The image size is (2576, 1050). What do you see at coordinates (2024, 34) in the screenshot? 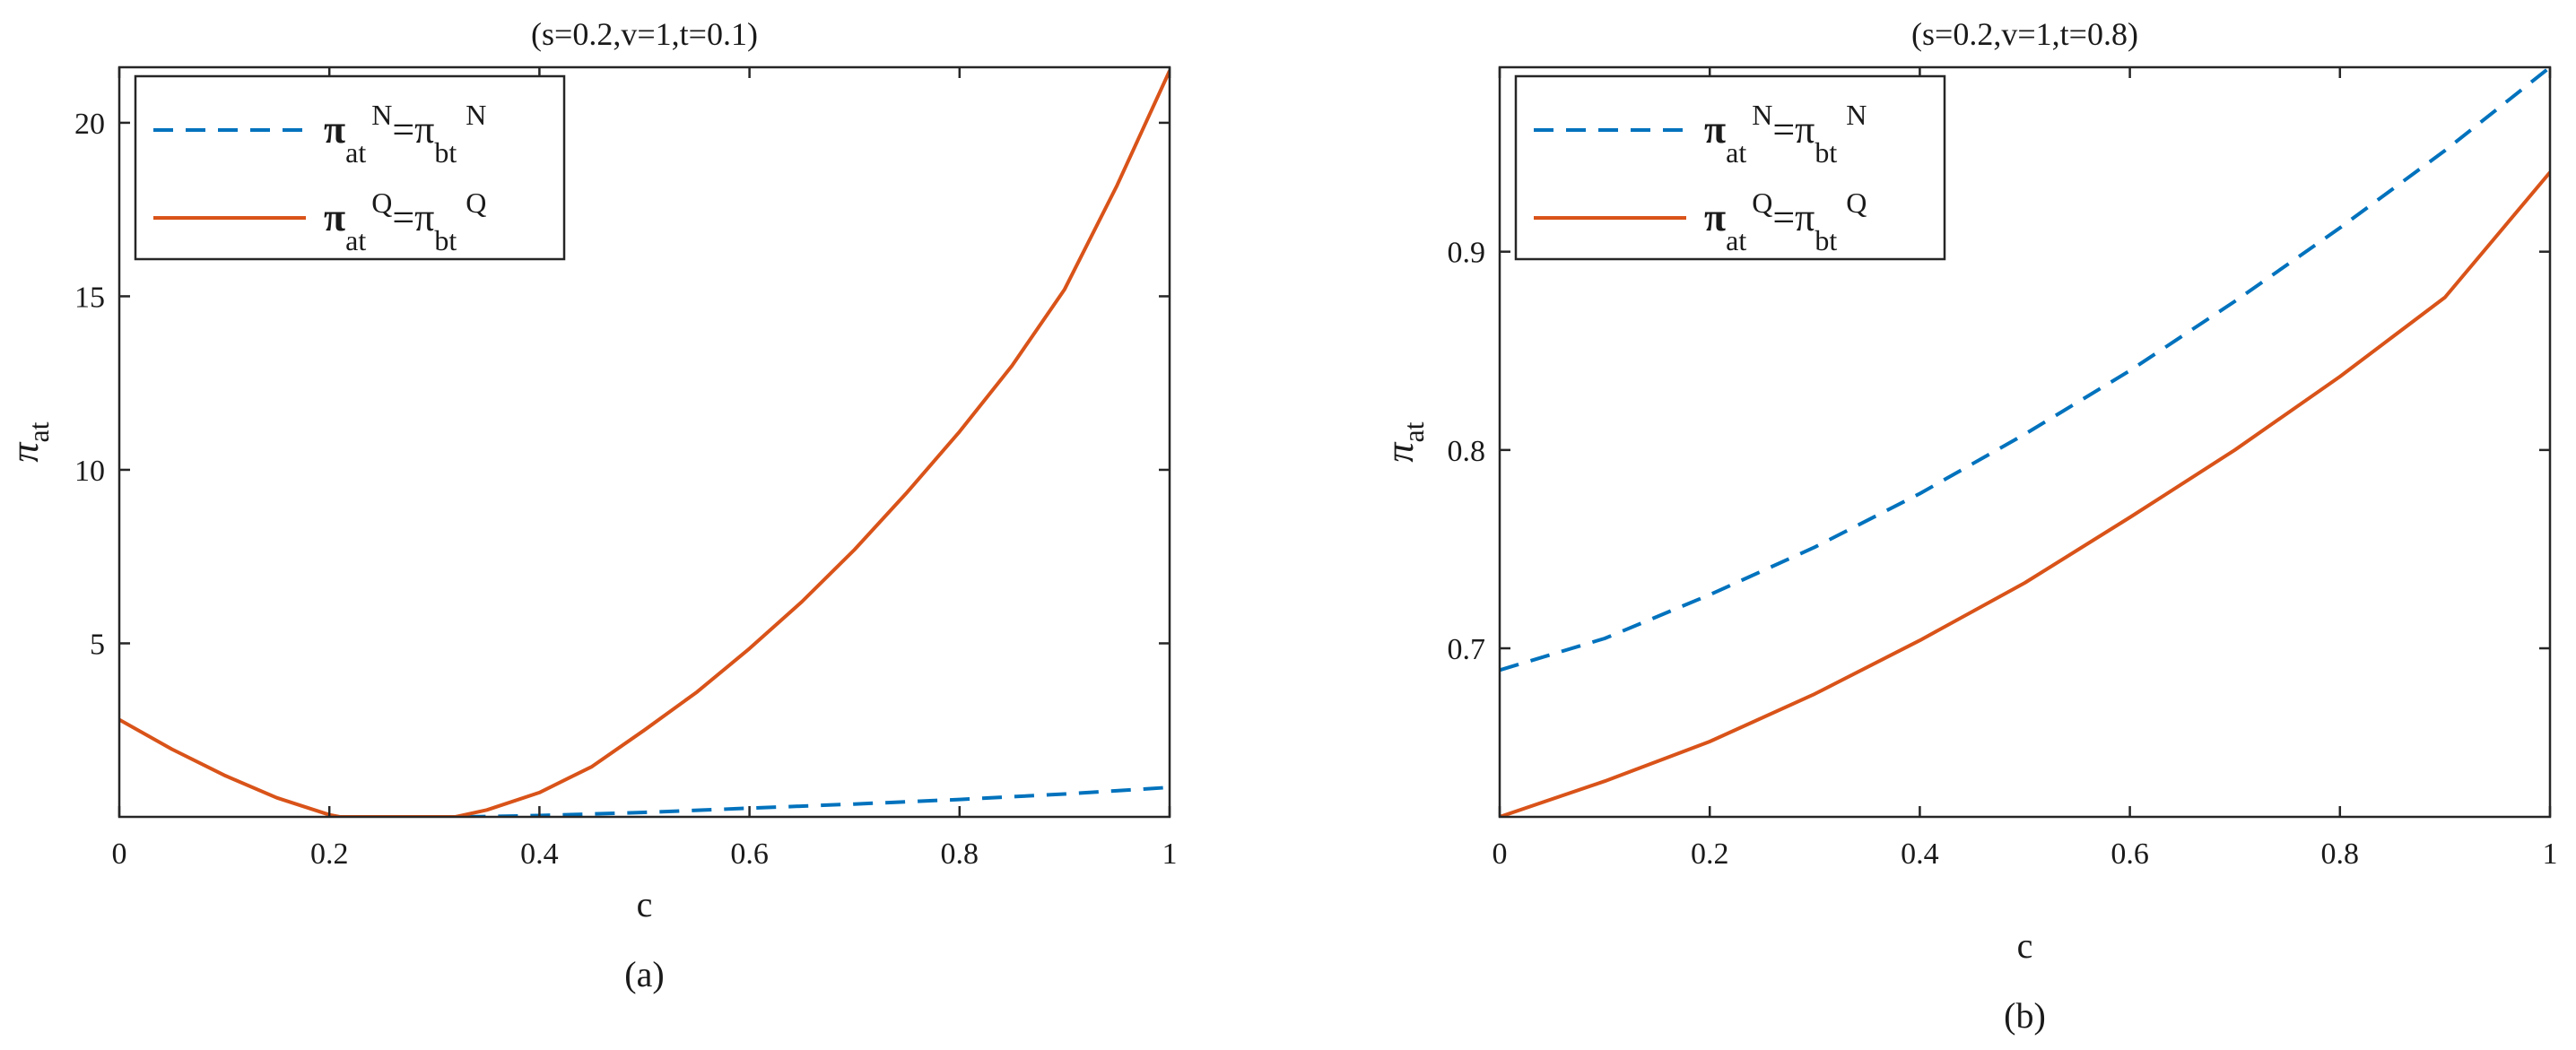
I see `chart-title: (s=0.2,v=1,t=0.8)` at bounding box center [2024, 34].